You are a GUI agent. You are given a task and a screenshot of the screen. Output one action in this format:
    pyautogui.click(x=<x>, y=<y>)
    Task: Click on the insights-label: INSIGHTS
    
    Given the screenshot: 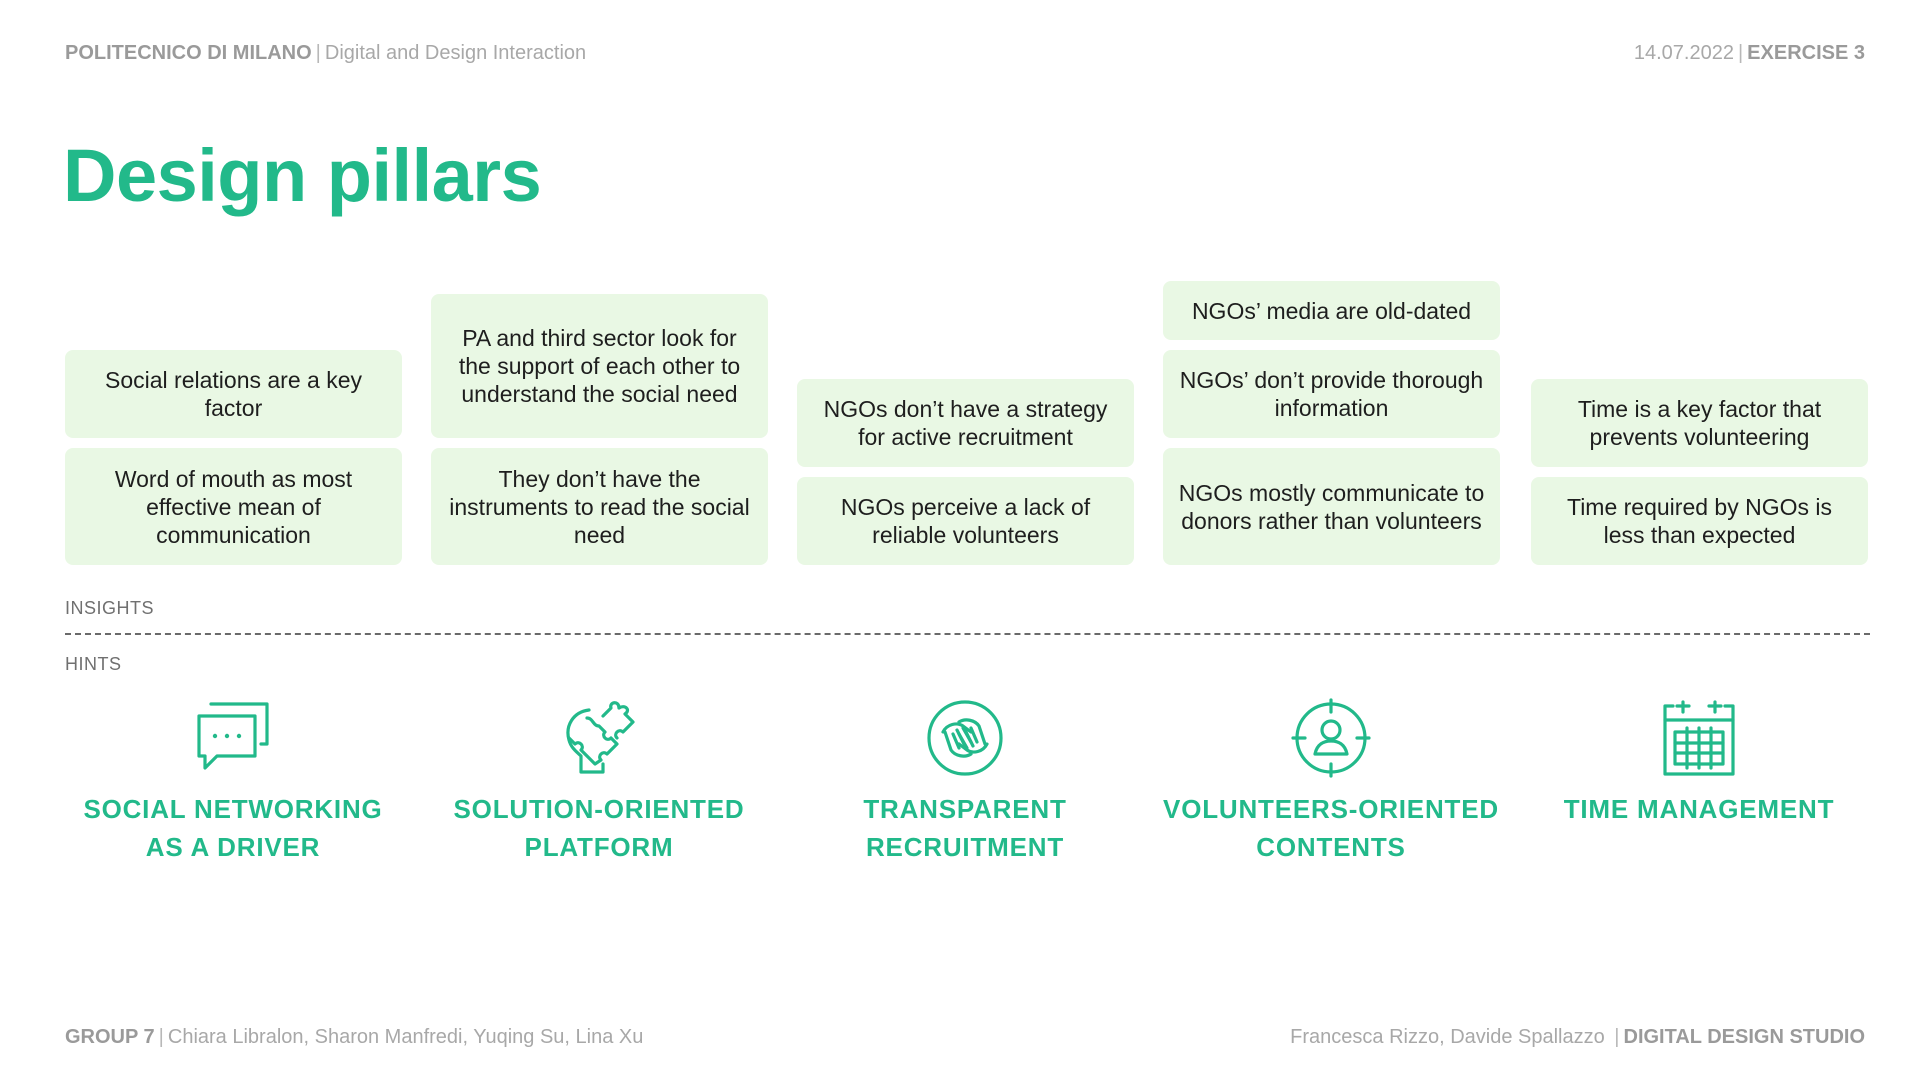 What is the action you would take?
    pyautogui.click(x=110, y=608)
    